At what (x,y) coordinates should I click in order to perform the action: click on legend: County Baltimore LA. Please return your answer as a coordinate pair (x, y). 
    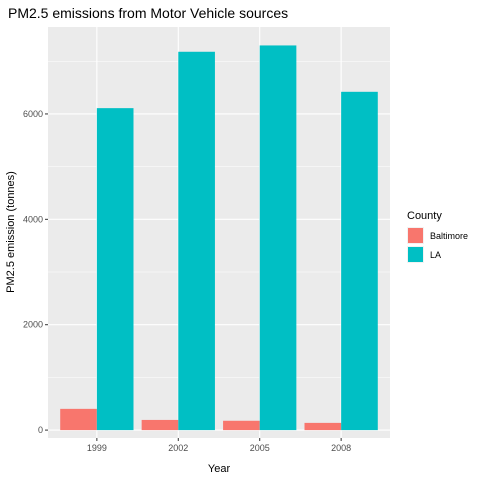
    Looking at the image, I should click on (437, 236).